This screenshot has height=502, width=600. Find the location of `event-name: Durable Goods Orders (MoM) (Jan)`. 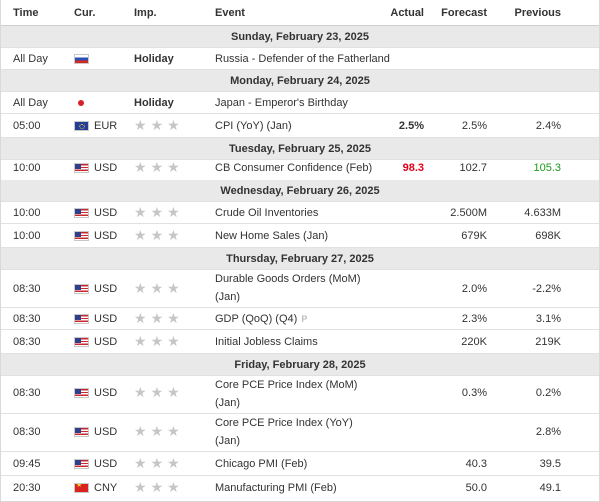

event-name: Durable Goods Orders (MoM) (Jan) is located at coordinates (305, 288).